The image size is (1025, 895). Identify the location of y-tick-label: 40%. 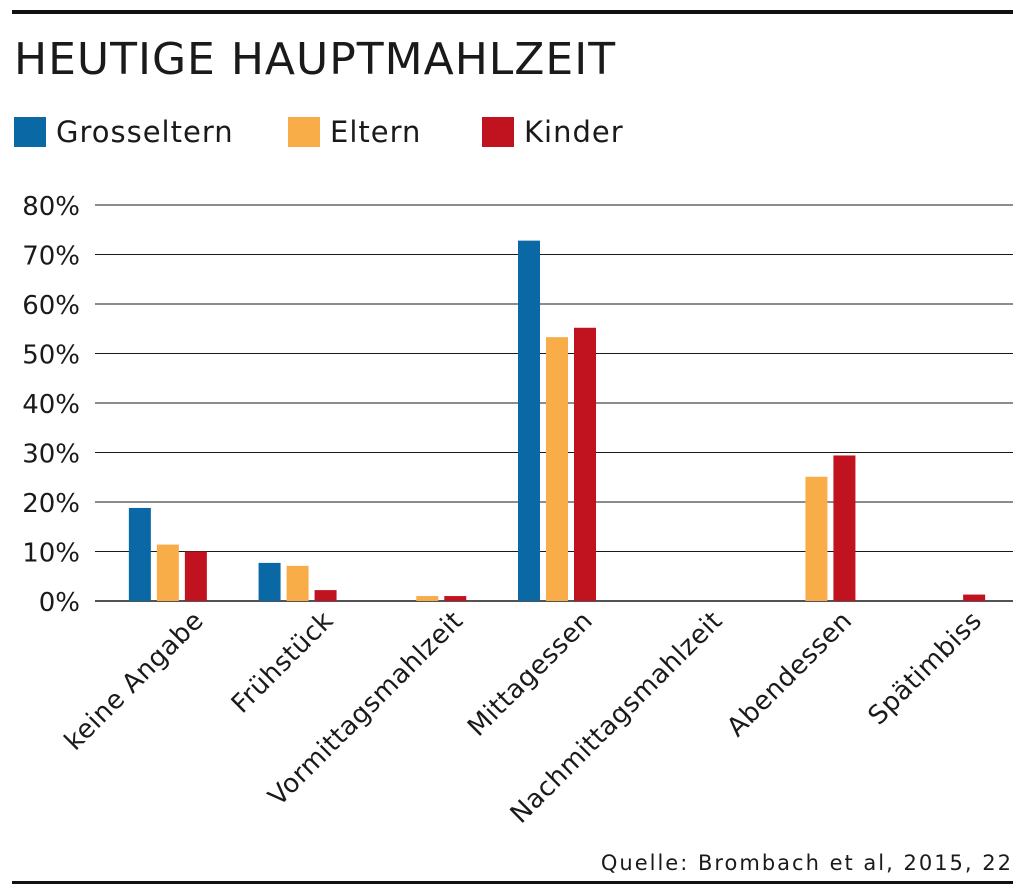
(51, 405).